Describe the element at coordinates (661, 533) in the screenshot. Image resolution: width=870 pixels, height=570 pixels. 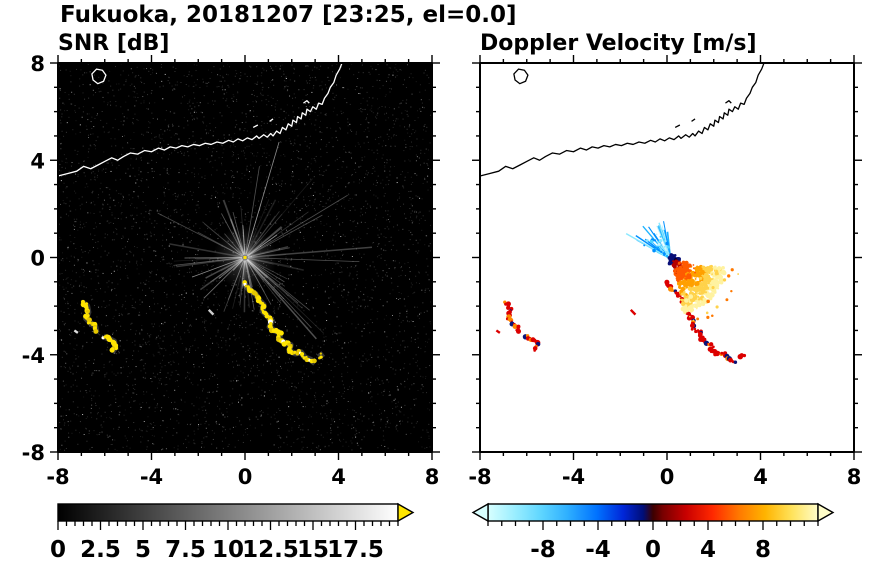
I see `doppler-colorbar` at that location.